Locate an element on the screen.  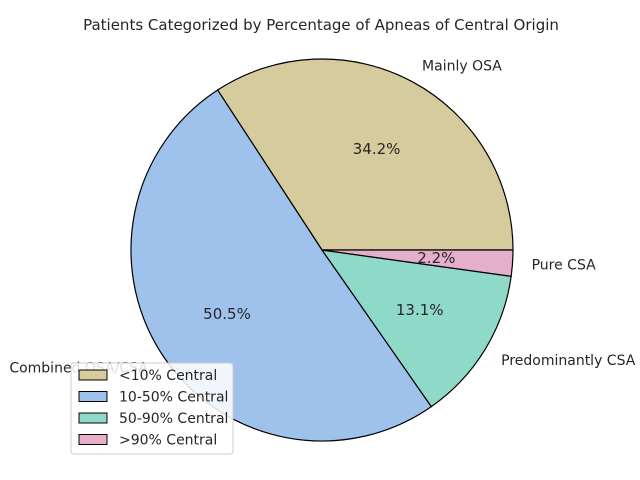
slice-percent-mainly-osa: 34.2% is located at coordinates (377, 149).